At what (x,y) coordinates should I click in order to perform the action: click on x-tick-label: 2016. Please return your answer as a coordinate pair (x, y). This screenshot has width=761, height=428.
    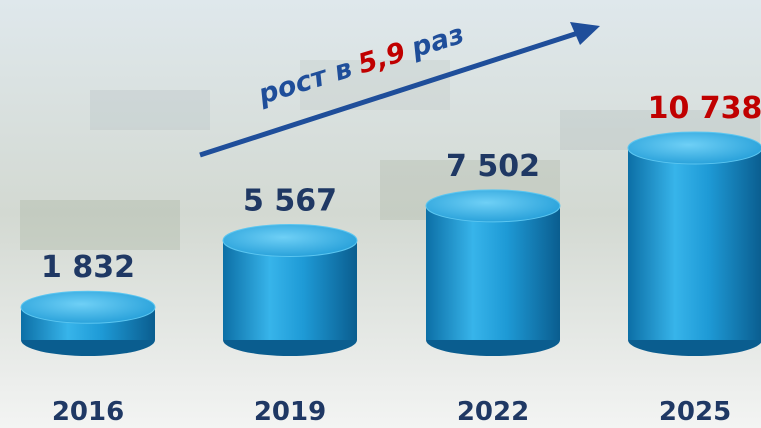
    Looking at the image, I should click on (88, 412).